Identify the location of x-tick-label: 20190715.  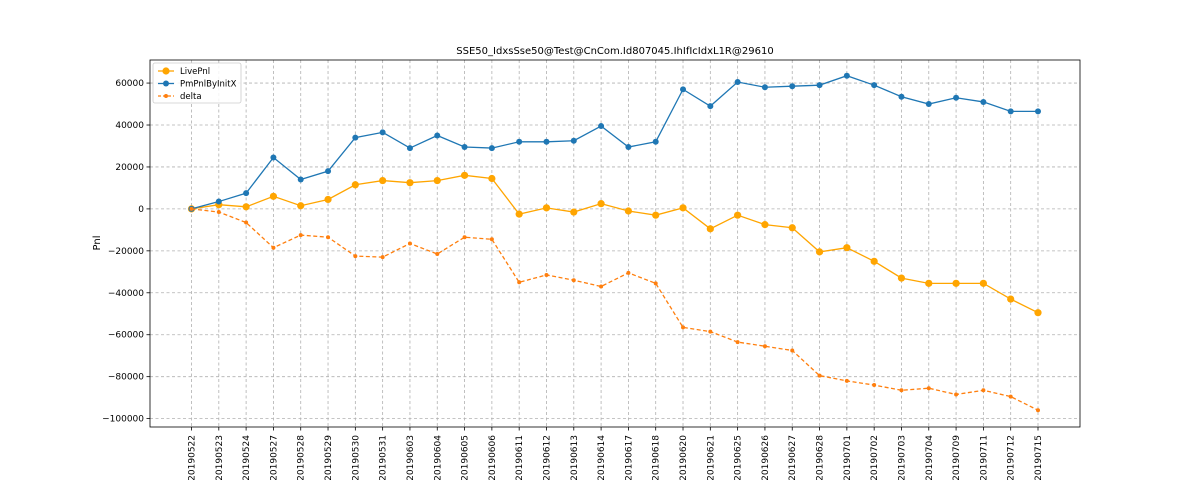
(1039, 457).